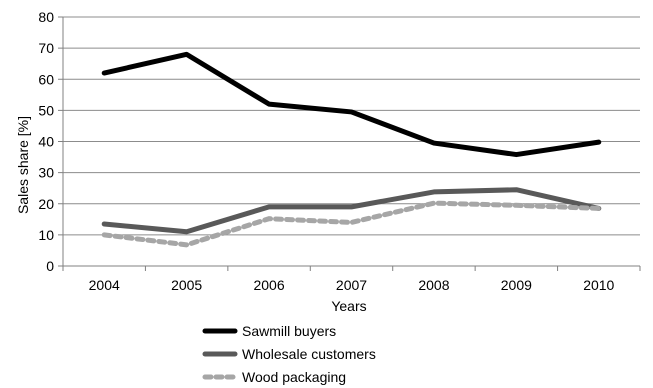 The image size is (653, 388). I want to click on x-axis-title: Years, so click(348, 306).